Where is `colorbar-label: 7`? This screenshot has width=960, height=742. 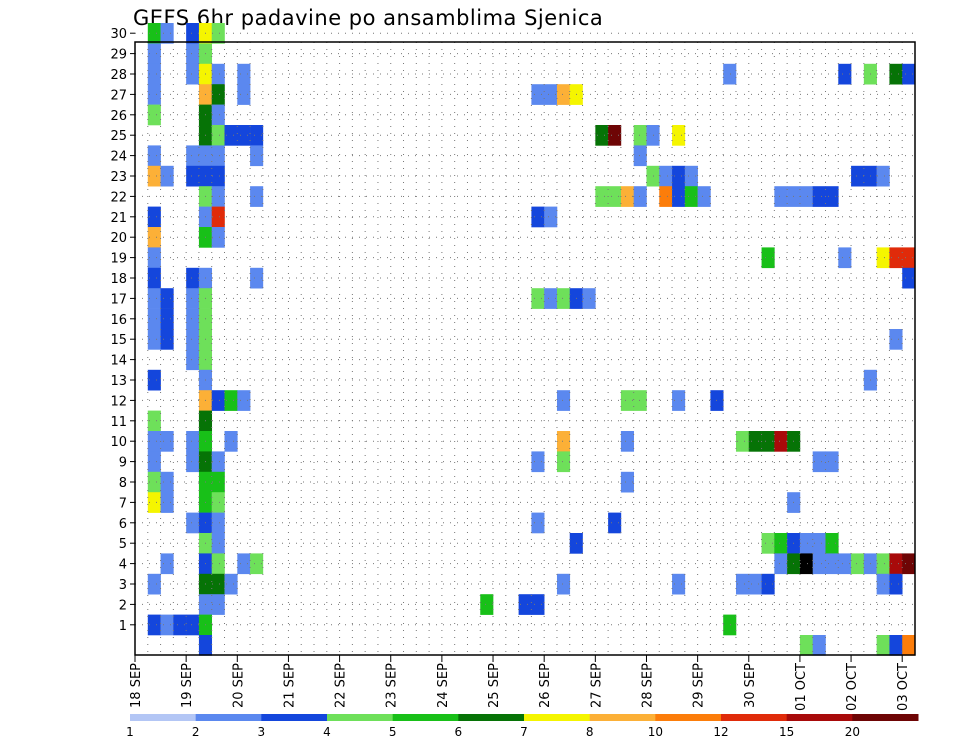 colorbar-label: 7 is located at coordinates (524, 732).